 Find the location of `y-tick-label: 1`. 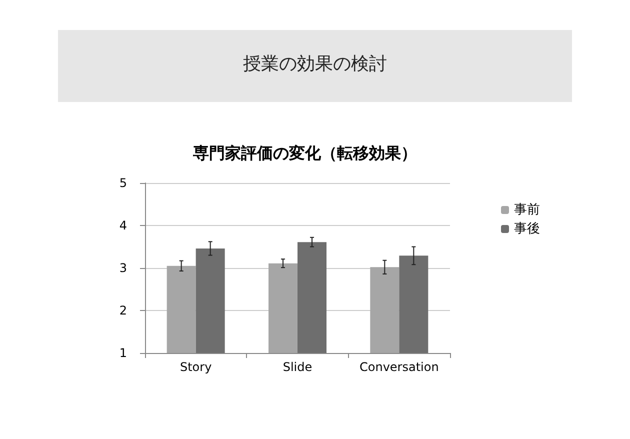

y-tick-label: 1 is located at coordinates (123, 353).